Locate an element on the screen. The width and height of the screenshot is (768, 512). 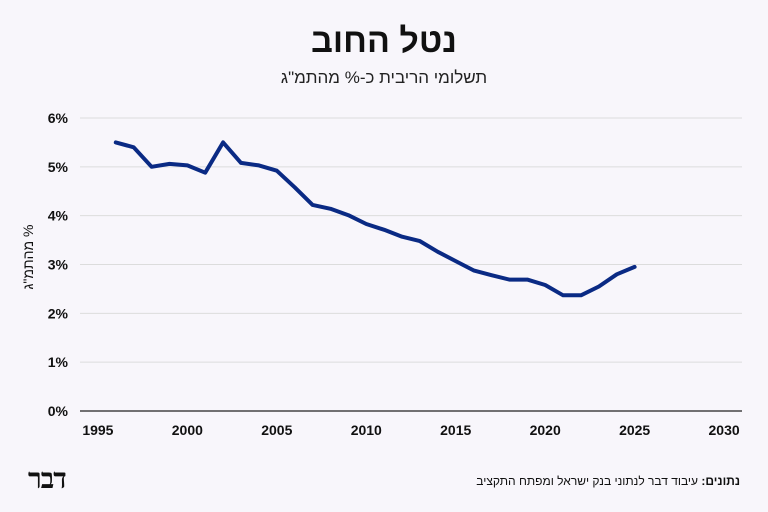
x-tick-label: 2030 is located at coordinates (724, 430).